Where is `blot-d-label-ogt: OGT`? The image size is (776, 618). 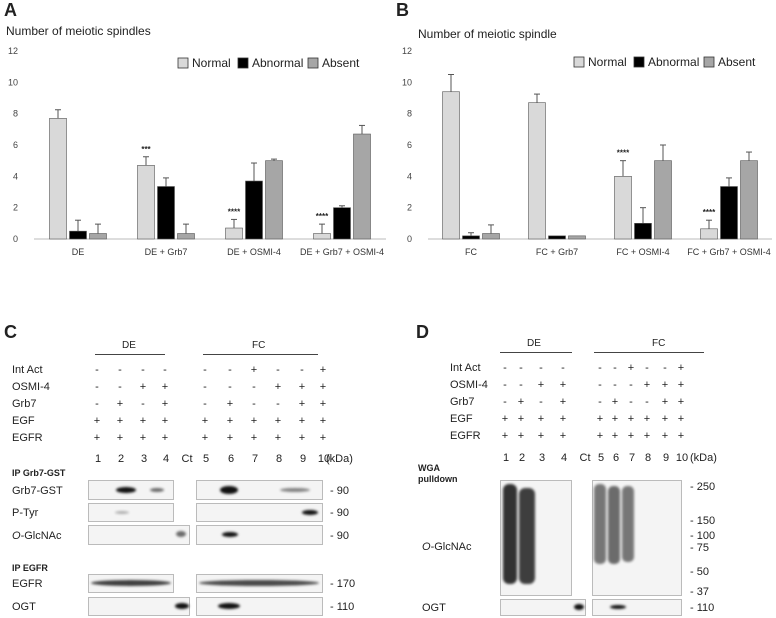 blot-d-label-ogt: OGT is located at coordinates (434, 608).